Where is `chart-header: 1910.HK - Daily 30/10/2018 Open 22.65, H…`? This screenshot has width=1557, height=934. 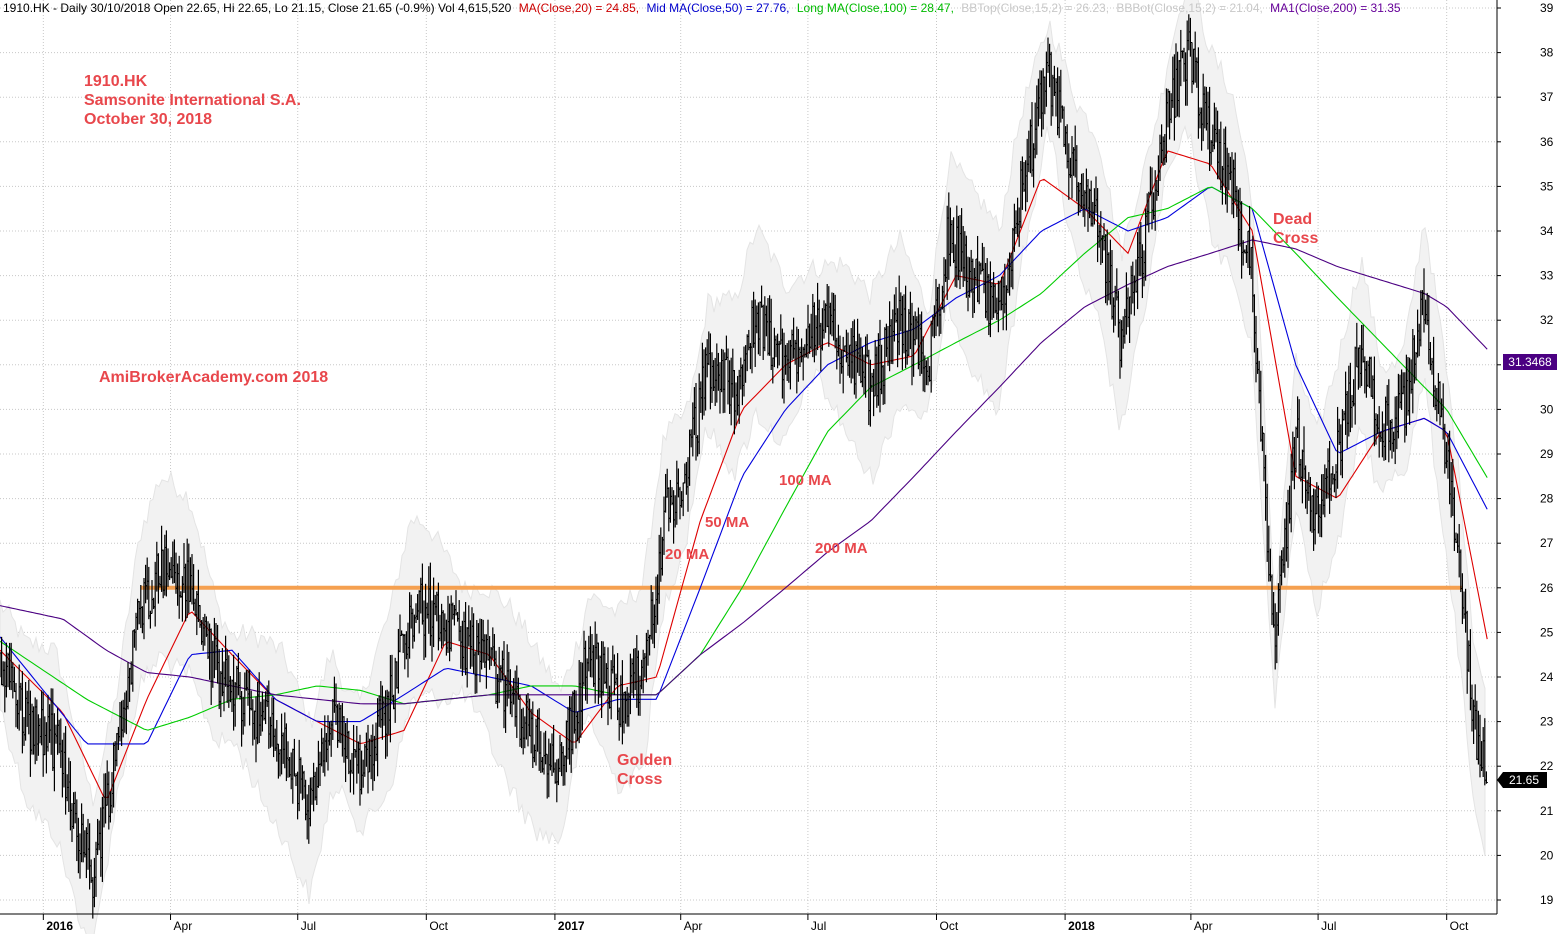 chart-header: 1910.HK - Daily 30/10/2018 Open 22.65, H… is located at coordinates (702, 8).